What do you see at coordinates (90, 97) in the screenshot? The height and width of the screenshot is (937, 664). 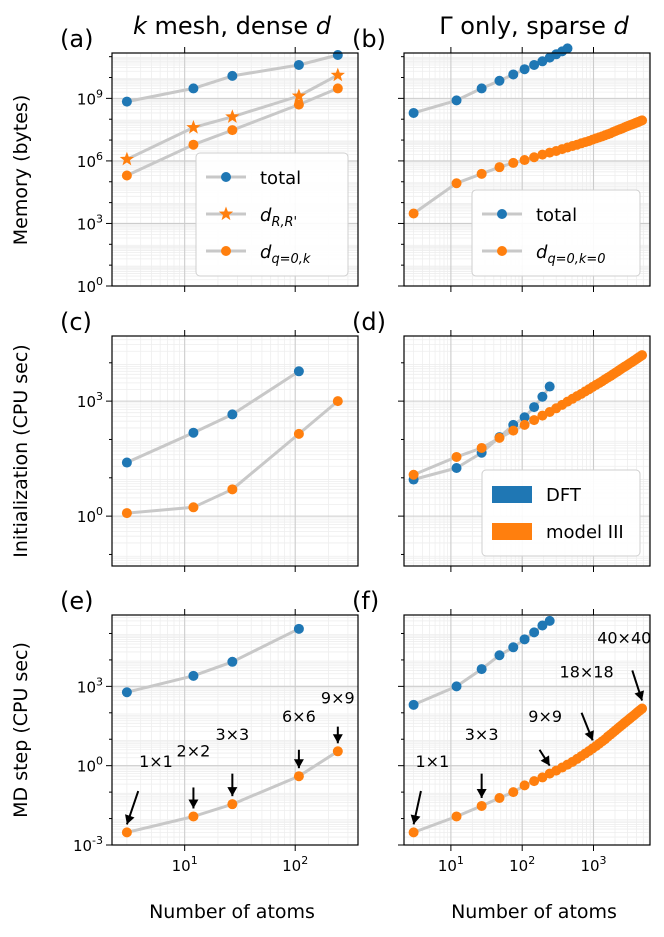 I see `y-tick-label: 10⁹` at bounding box center [90, 97].